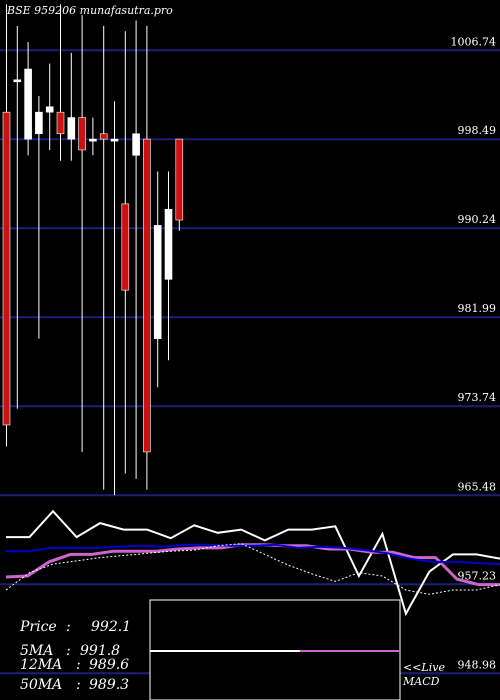 The width and height of the screenshot is (500, 700). I want to click on legend-12ma-value: 989.6, so click(109, 665).